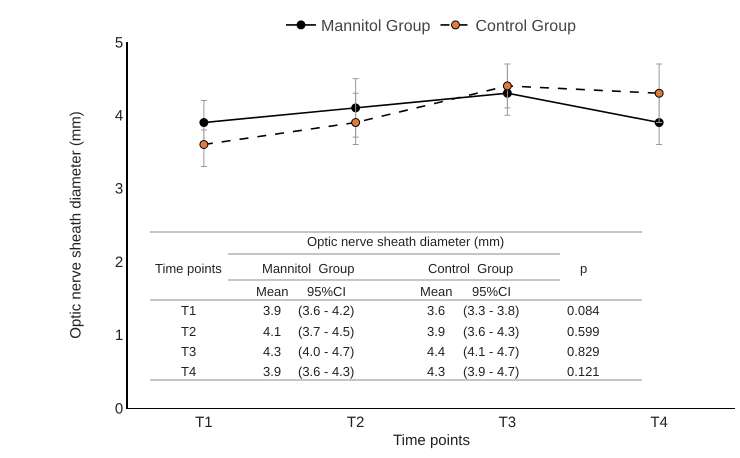  I want to click on annotation: 0.121, so click(583, 371).